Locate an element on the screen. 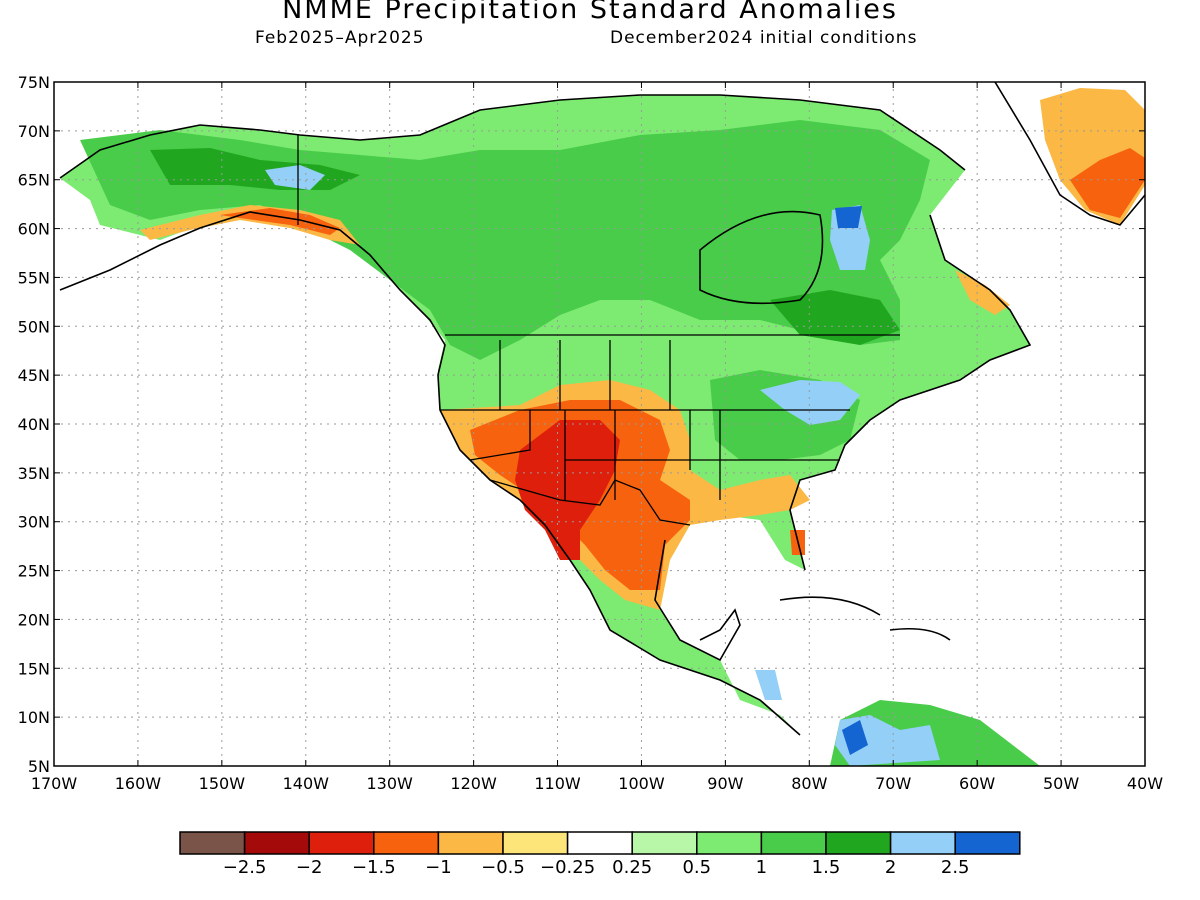 The image size is (1200, 900). lon-label: 90W is located at coordinates (725, 783).